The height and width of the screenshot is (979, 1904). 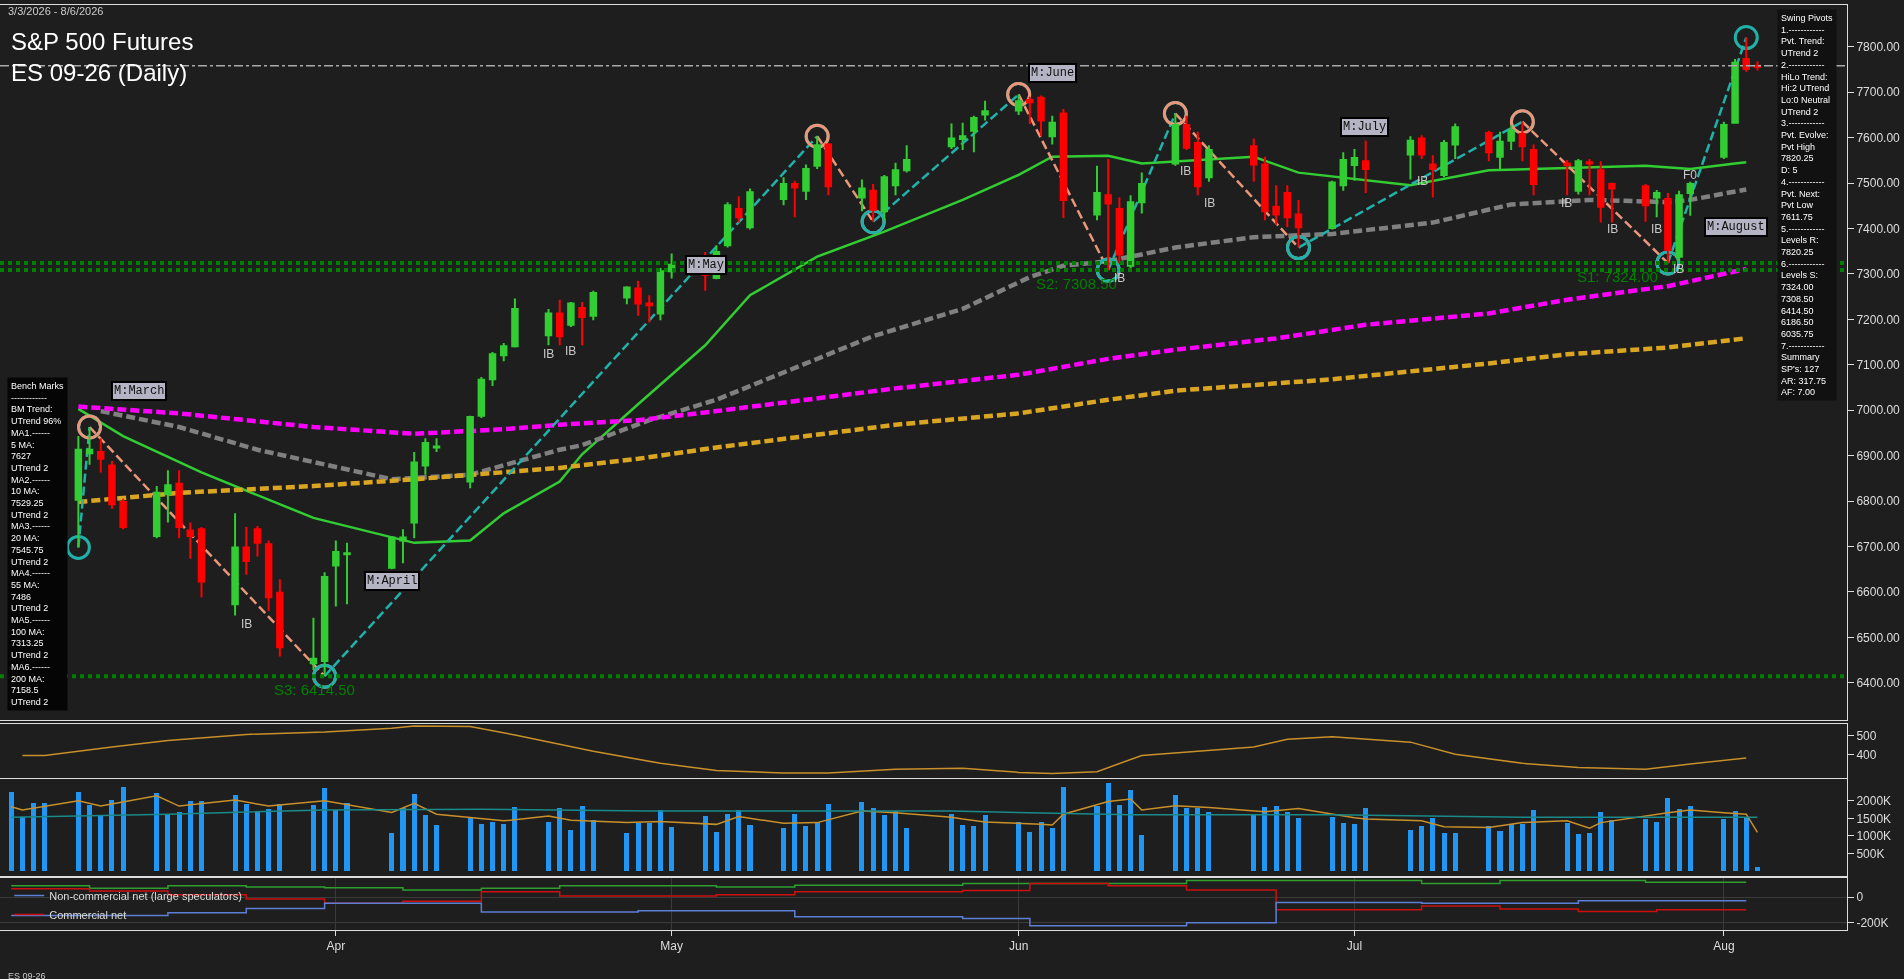 What do you see at coordinates (1878, 637) in the screenshot?
I see `y-tick-label: 6500.00` at bounding box center [1878, 637].